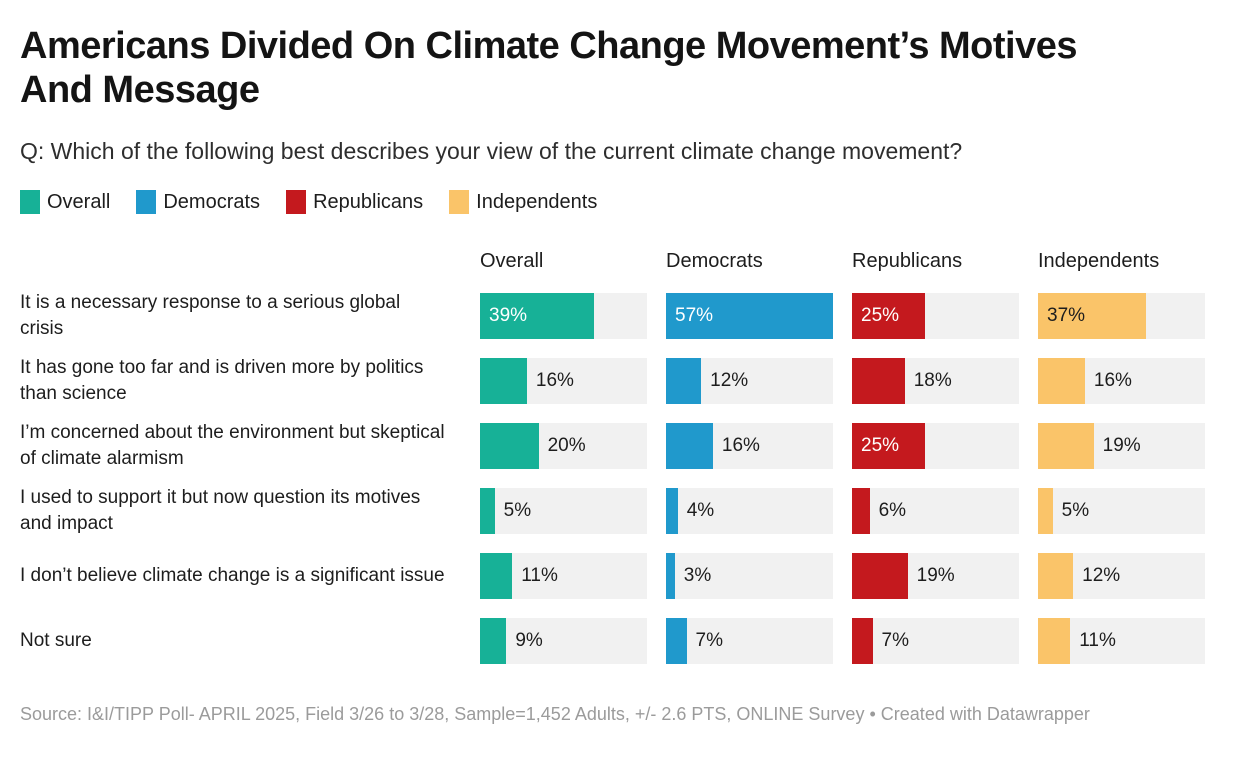  What do you see at coordinates (79, 201) in the screenshot?
I see `legend-label: Overall` at bounding box center [79, 201].